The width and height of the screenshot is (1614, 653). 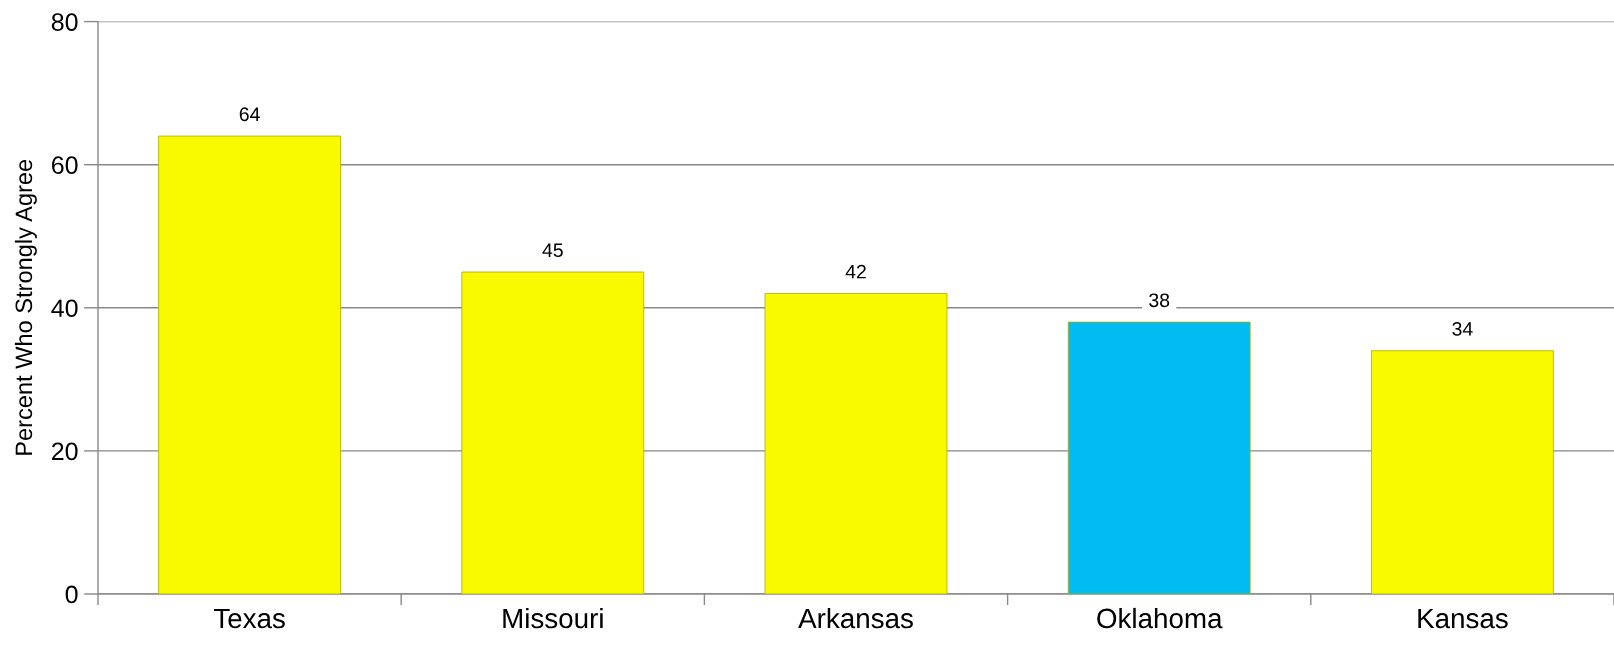 What do you see at coordinates (64, 22) in the screenshot?
I see `y-tick-label: 80` at bounding box center [64, 22].